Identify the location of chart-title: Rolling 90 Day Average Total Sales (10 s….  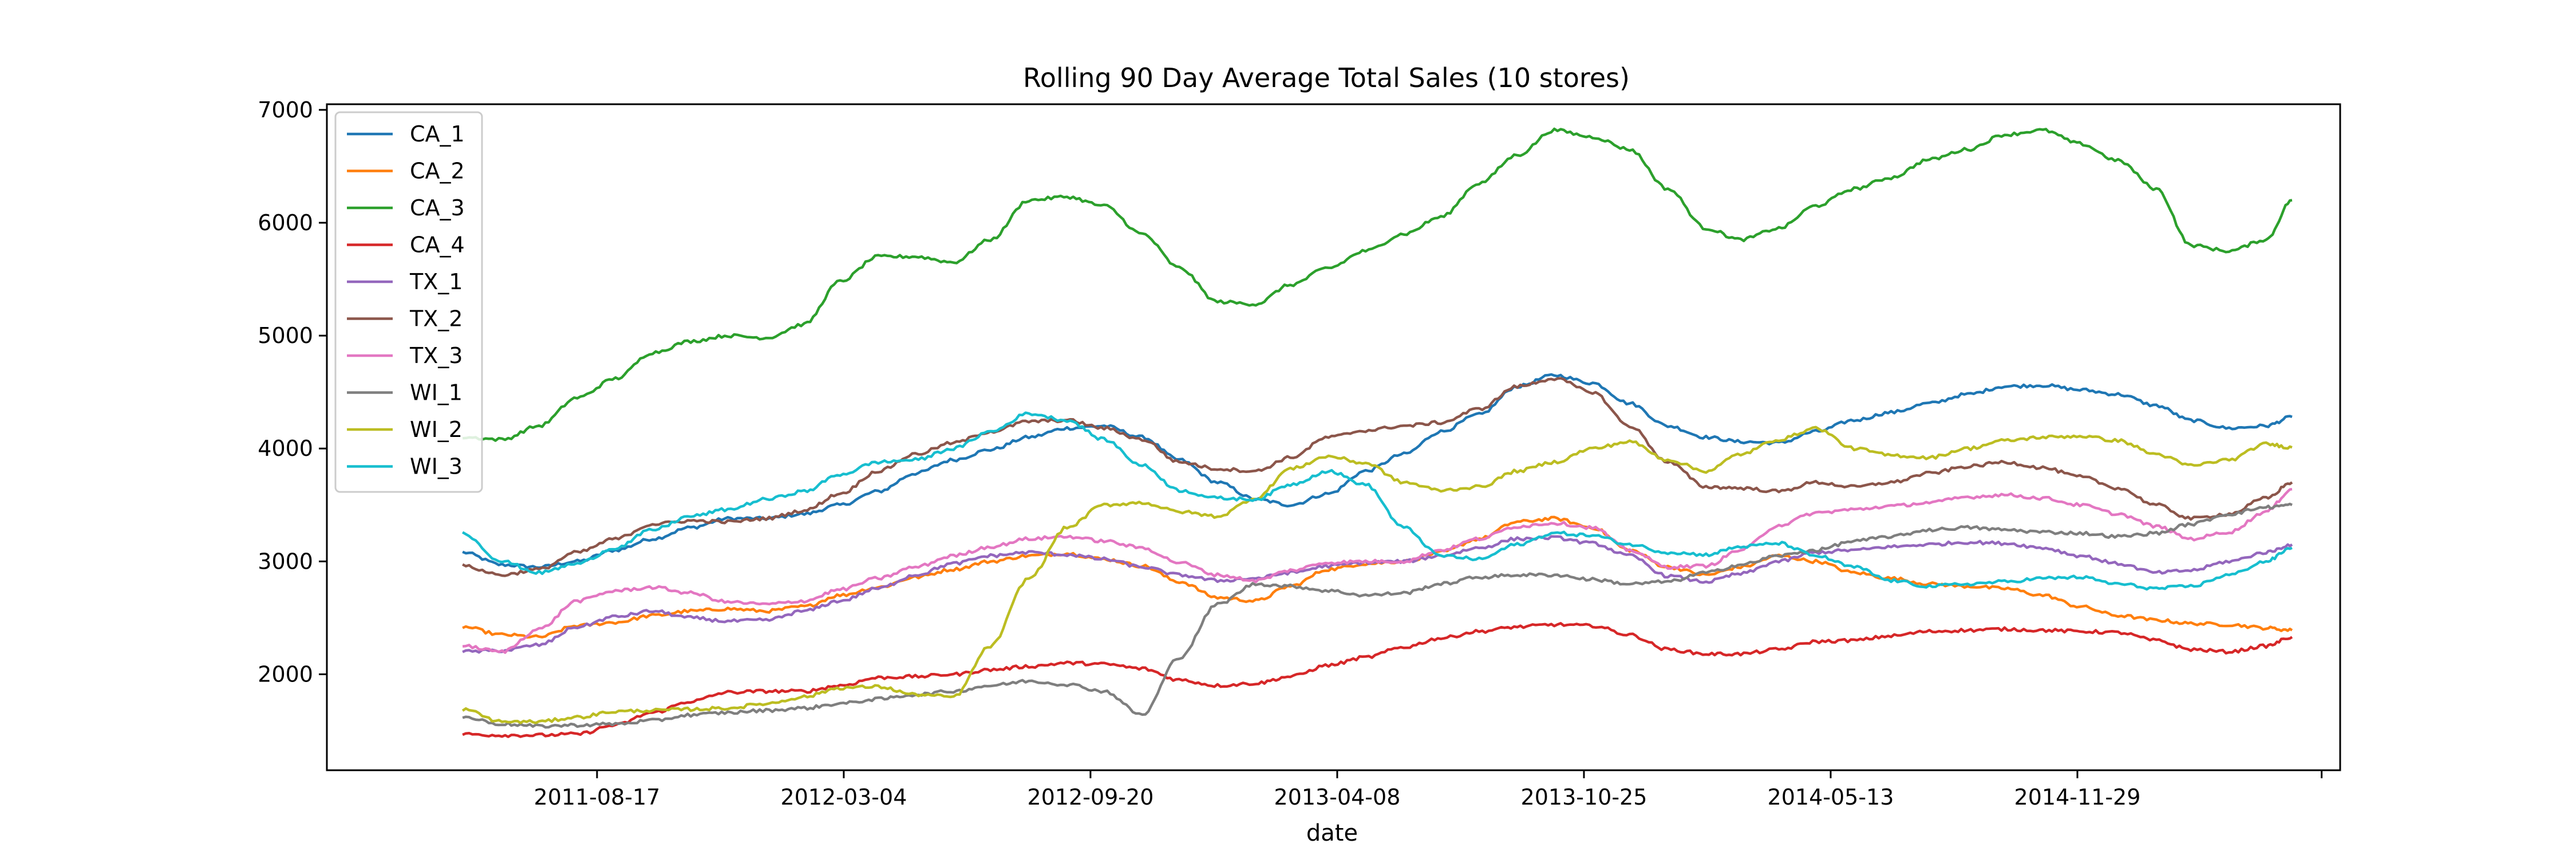
(1326, 77).